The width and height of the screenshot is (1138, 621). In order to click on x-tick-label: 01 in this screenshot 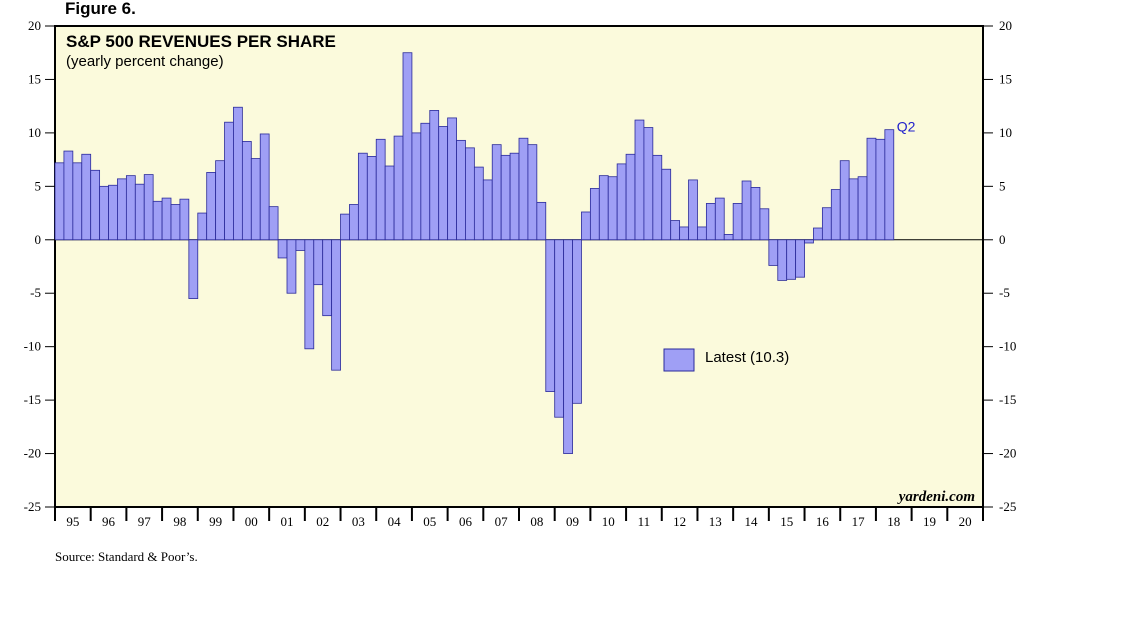, I will do `click(287, 521)`.